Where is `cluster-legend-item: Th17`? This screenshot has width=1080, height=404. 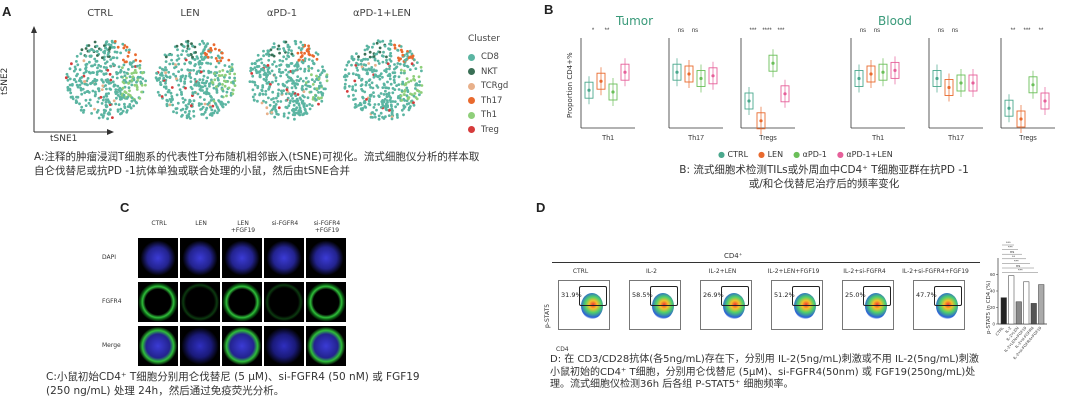
cluster-legend-item: Th17 is located at coordinates (488, 101).